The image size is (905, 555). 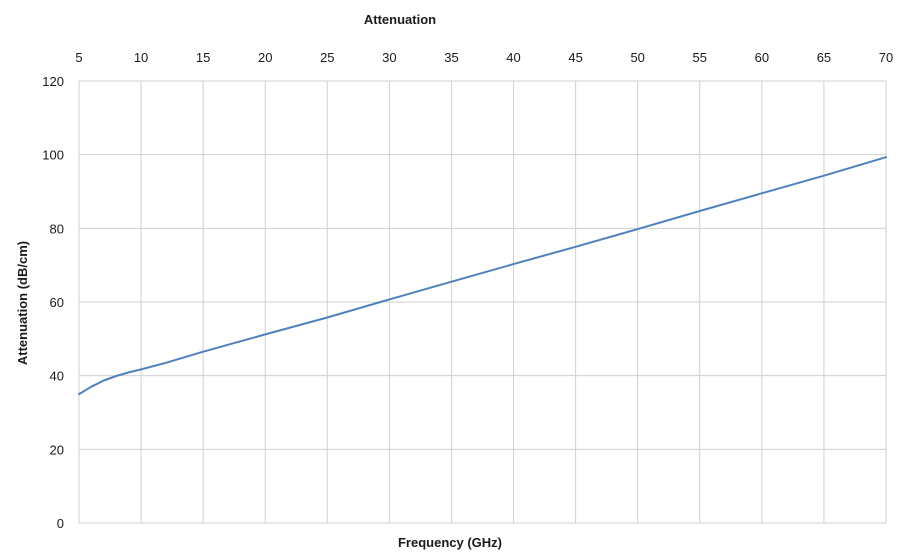 What do you see at coordinates (57, 302) in the screenshot?
I see `y-tick-label: 60` at bounding box center [57, 302].